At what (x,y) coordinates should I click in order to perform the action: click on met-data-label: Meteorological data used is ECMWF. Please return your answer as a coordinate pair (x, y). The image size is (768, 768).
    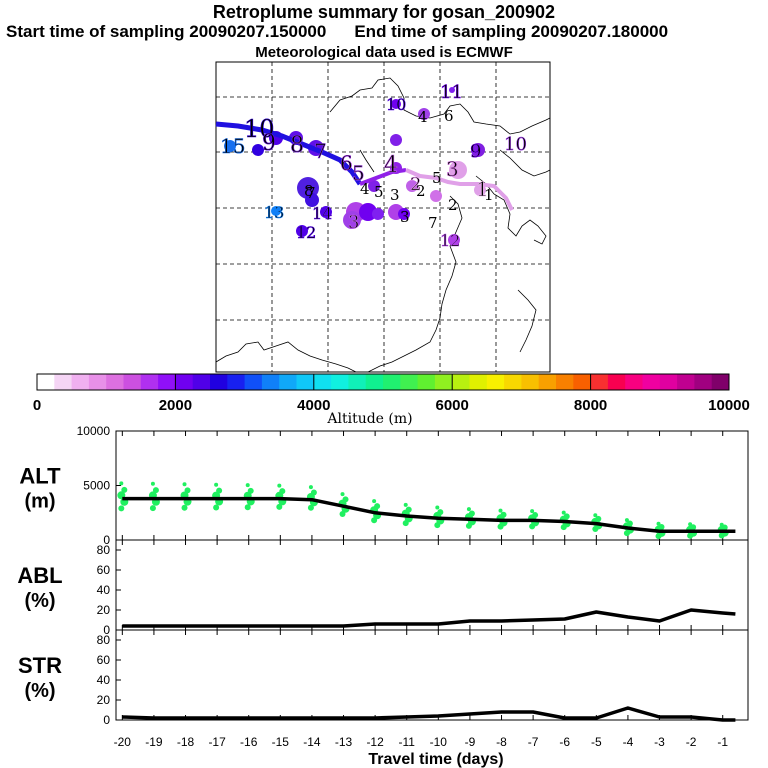
    Looking at the image, I should click on (384, 52).